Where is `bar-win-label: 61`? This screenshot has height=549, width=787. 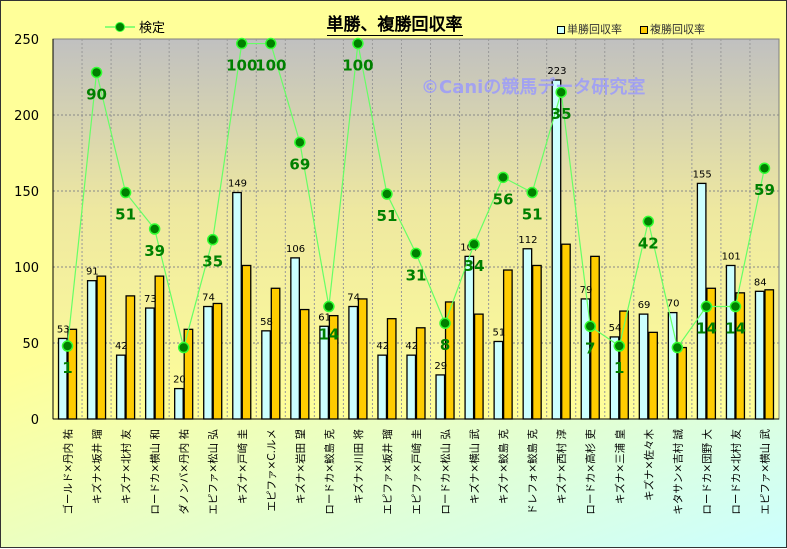
bar-win-label: 61 is located at coordinates (324, 317).